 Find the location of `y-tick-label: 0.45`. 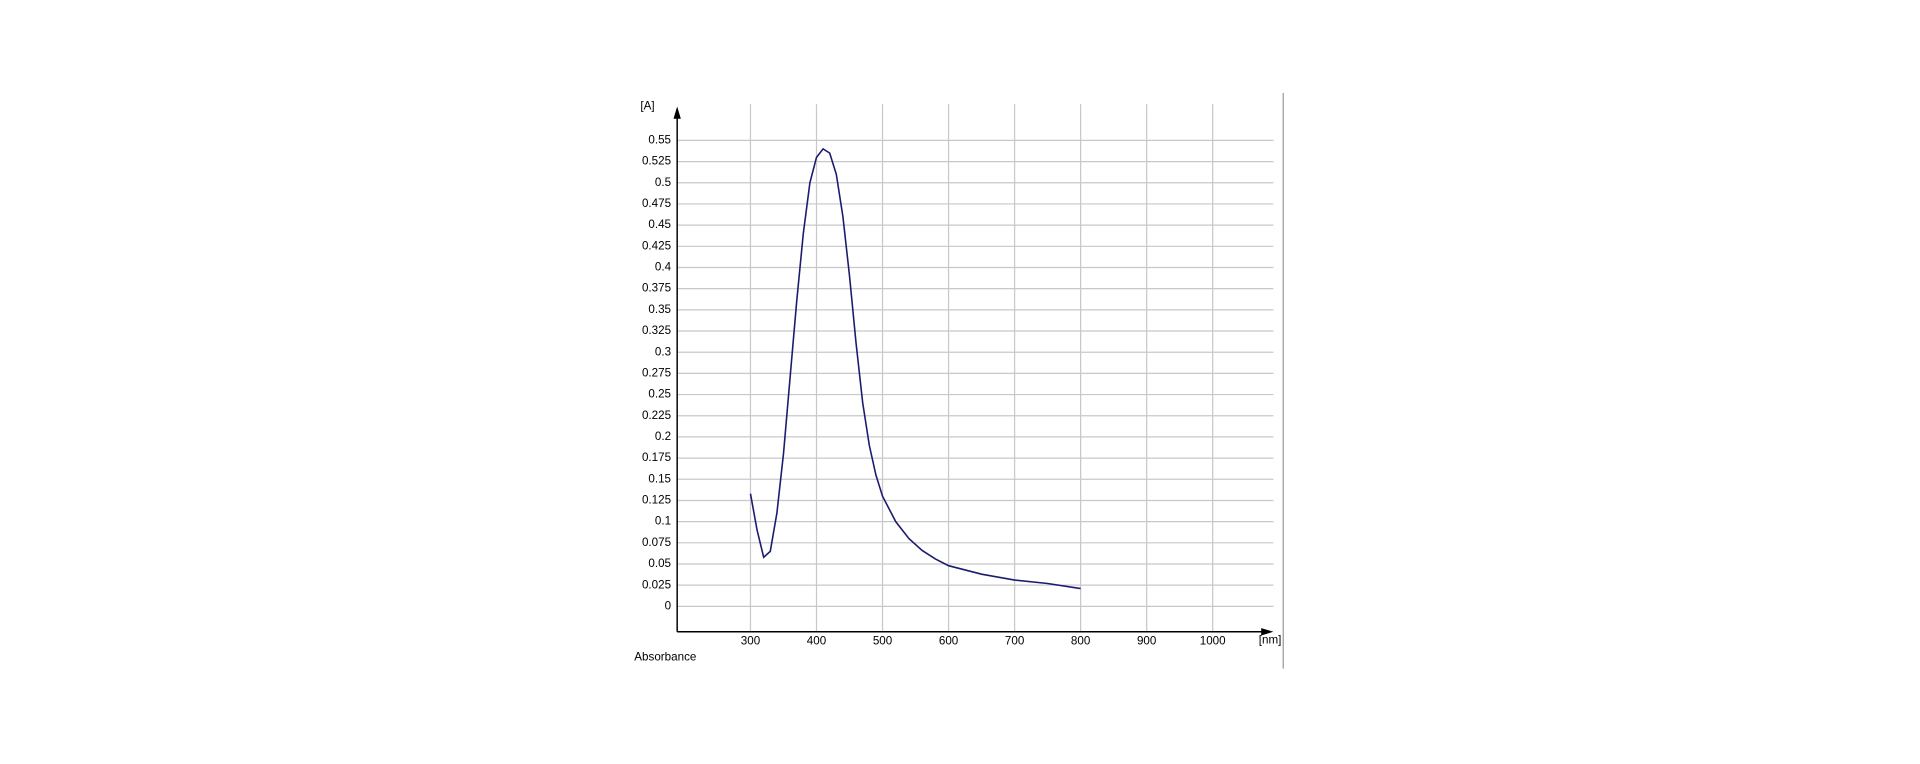

y-tick-label: 0.45 is located at coordinates (659, 224).